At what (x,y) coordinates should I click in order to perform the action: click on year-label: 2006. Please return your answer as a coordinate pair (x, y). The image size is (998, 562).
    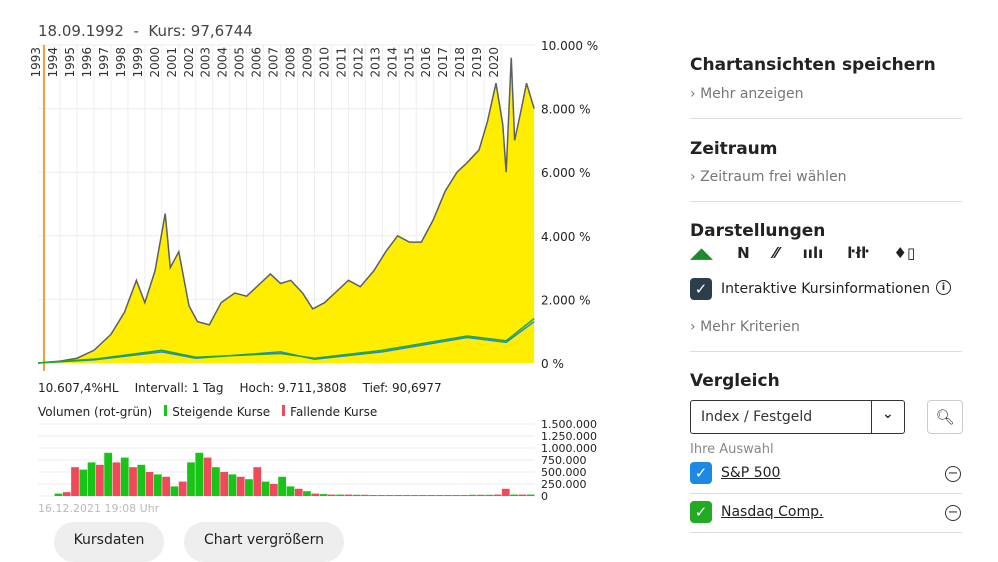
    Looking at the image, I should click on (257, 62).